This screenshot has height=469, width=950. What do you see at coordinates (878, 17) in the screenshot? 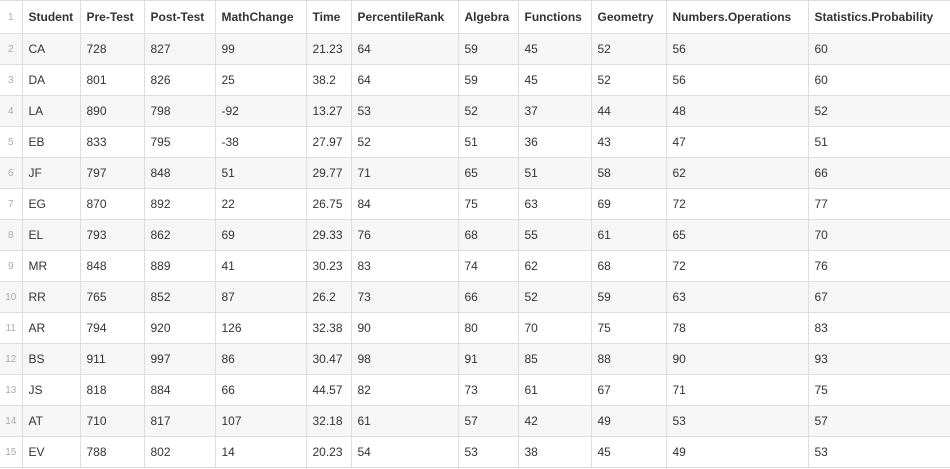
I see `column-header-statistics-probability: Statistics.Probability` at bounding box center [878, 17].